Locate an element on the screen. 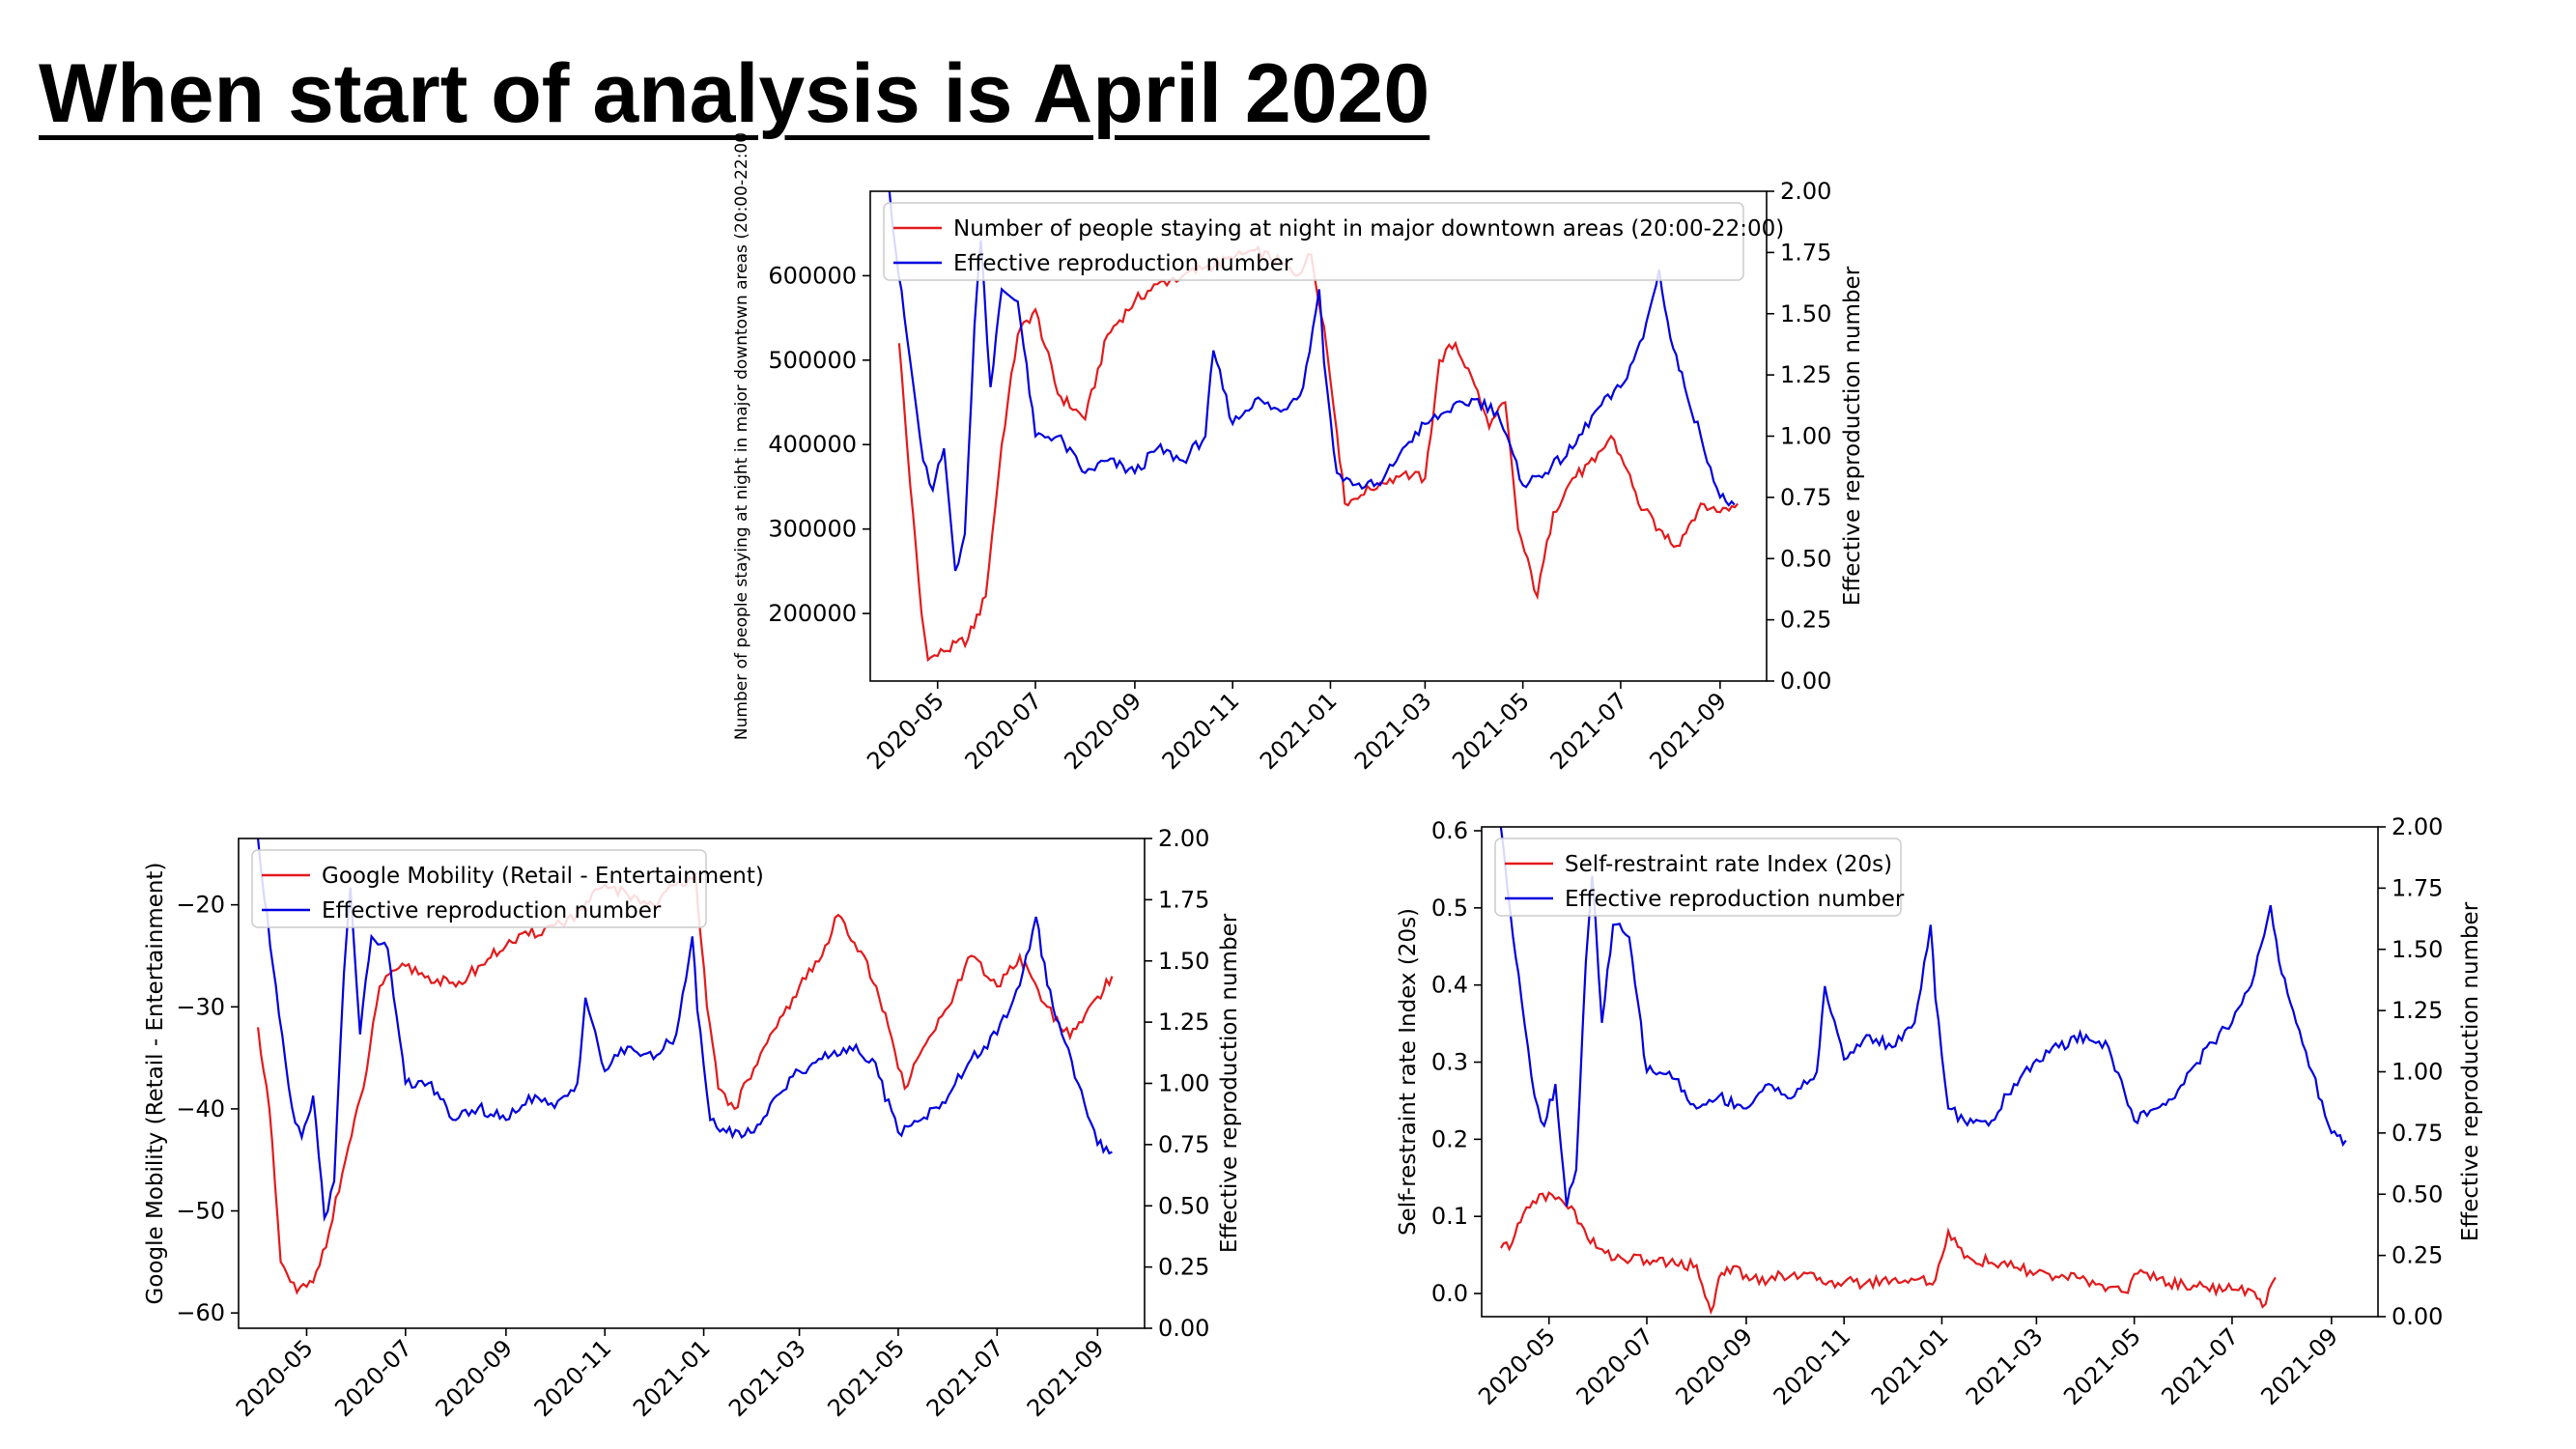  x-tick-label: 2021-09 is located at coordinates (2299, 1366).